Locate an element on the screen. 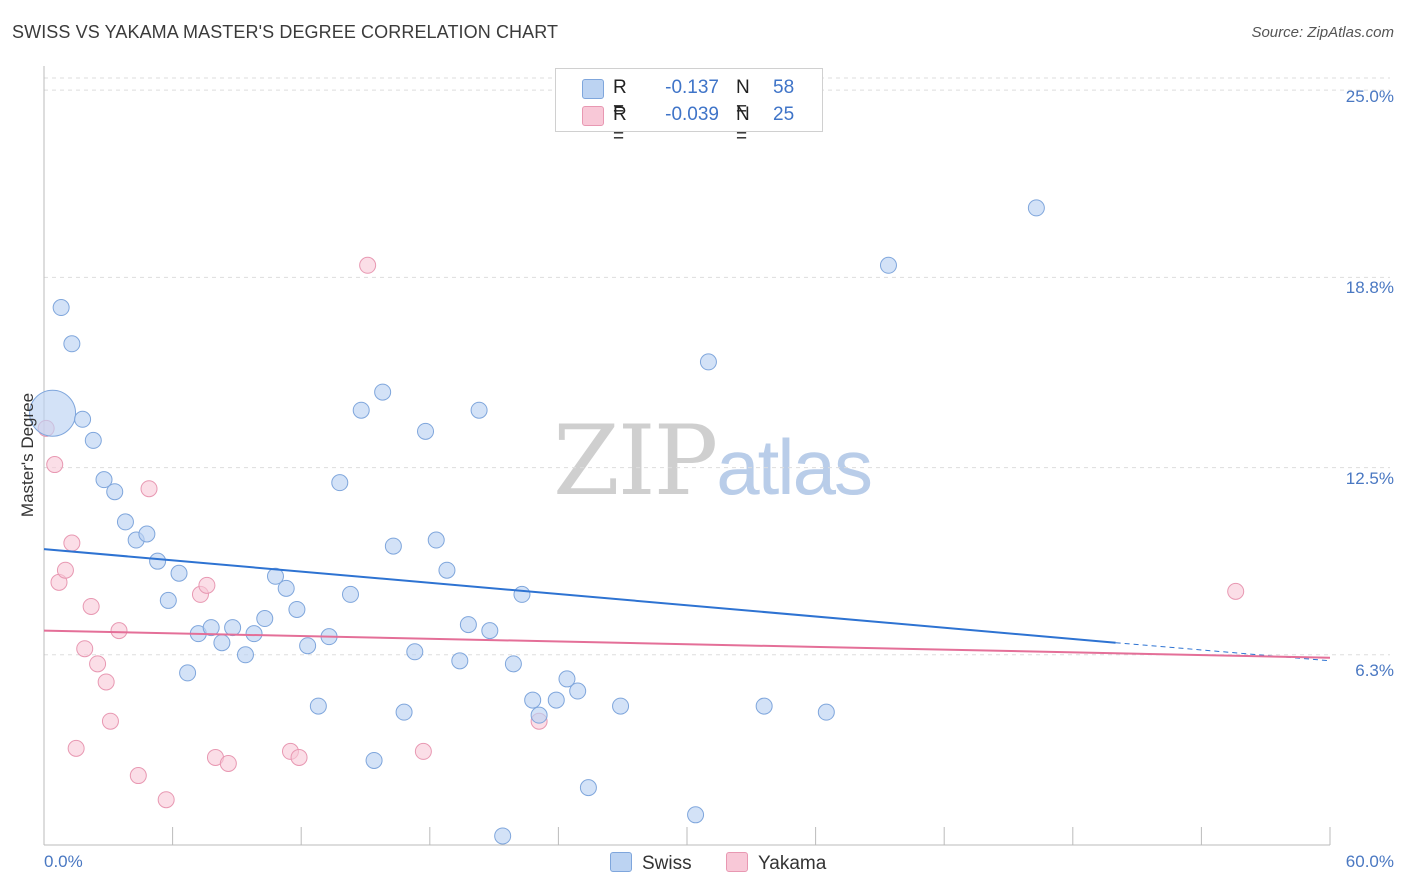 The image size is (1406, 892). watermark-zip: ZIP is located at coordinates (635, 461).